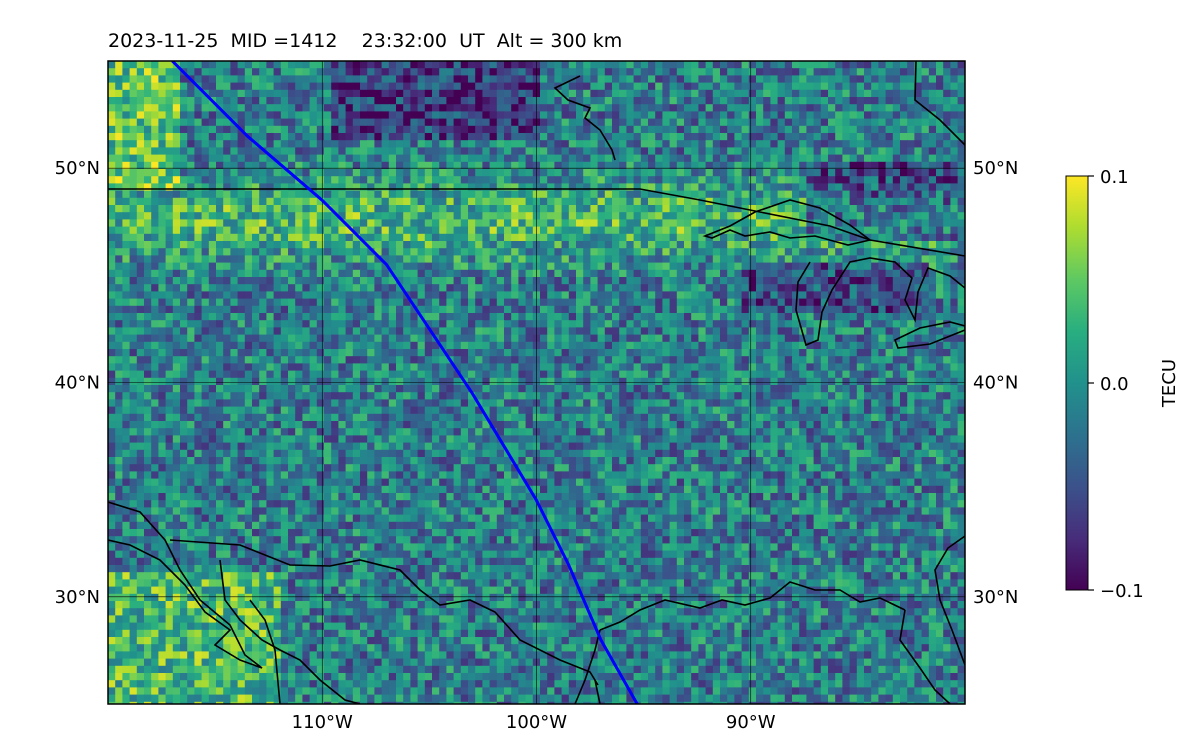 The image size is (1200, 750). I want to click on hudson-bay-coast, so click(584, 118).